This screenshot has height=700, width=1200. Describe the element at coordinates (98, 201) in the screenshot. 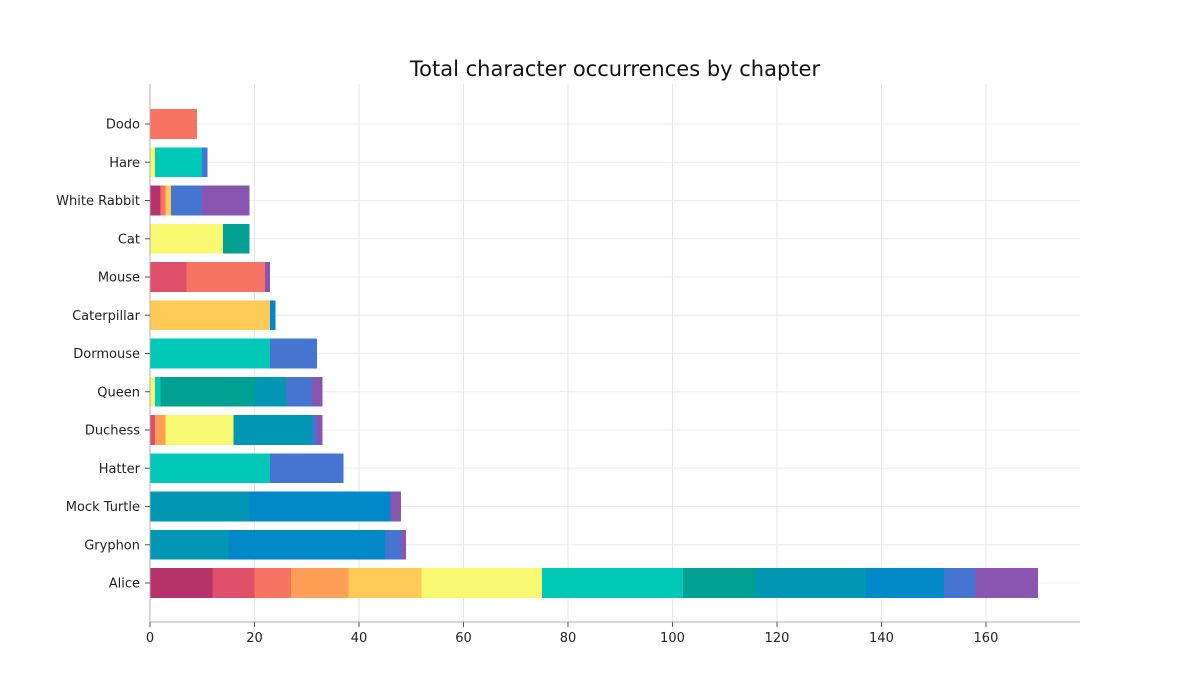

I see `y-tick-label-white-rabbit: White Rabbit` at that location.